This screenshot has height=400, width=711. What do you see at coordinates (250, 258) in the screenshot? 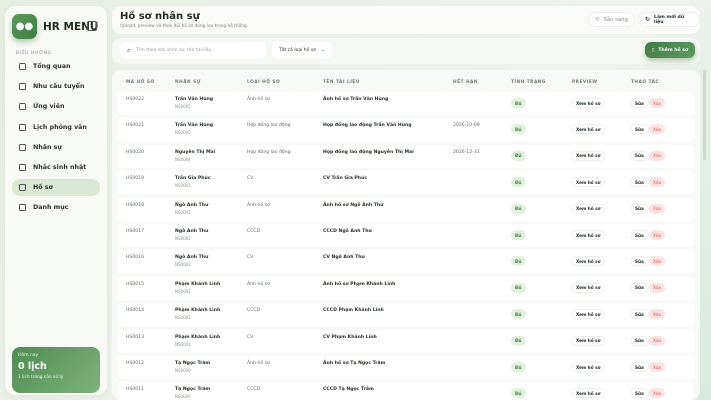
I see `document-type: CV` at bounding box center [250, 258].